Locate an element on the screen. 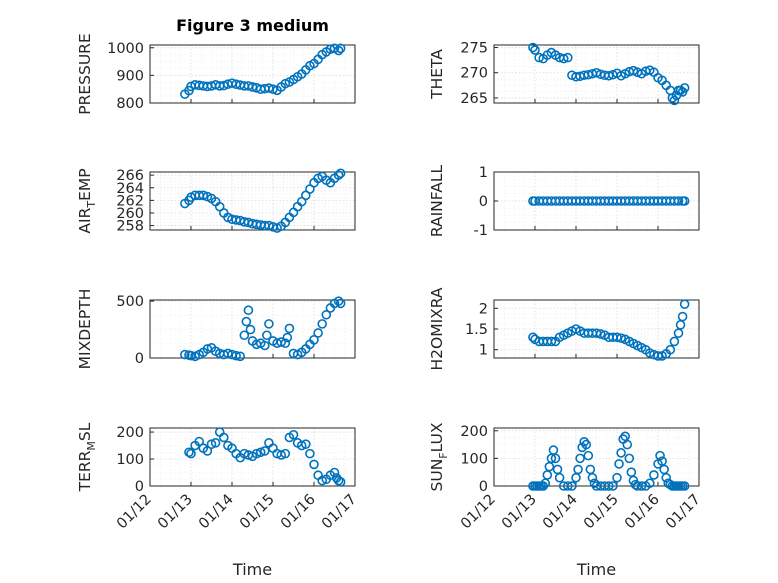 The image size is (778, 583). y-axis-label-main: MIXDEPTH is located at coordinates (85, 329).